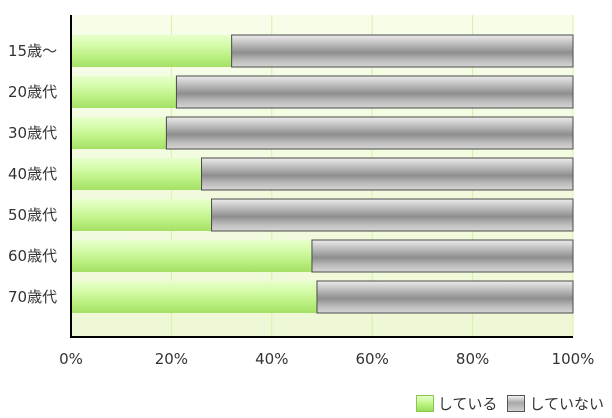 This screenshot has height=418, width=612. I want to click on category-label: 50歳代, so click(32, 215).